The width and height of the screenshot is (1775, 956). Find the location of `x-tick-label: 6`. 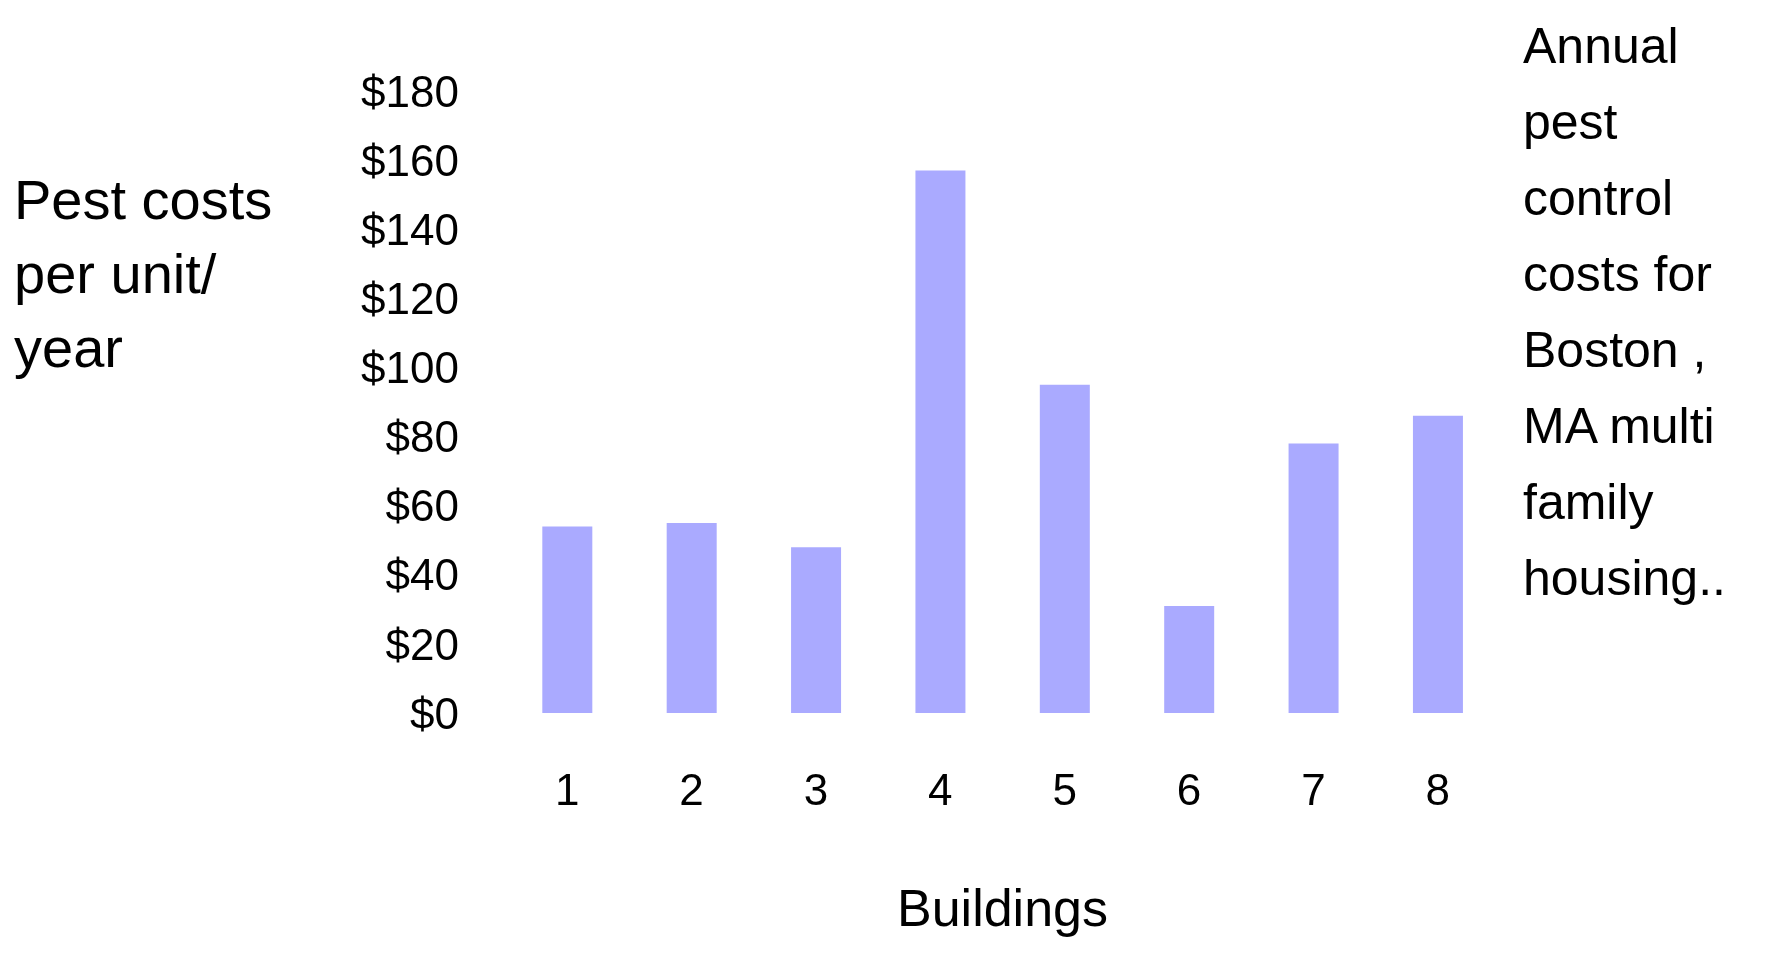

x-tick-label: 6 is located at coordinates (1189, 790).